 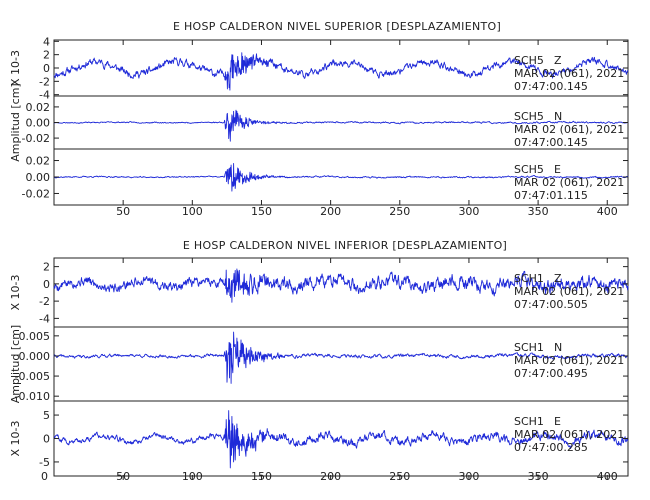 I want to click on trace-sch5-e, so click(x=341, y=177).